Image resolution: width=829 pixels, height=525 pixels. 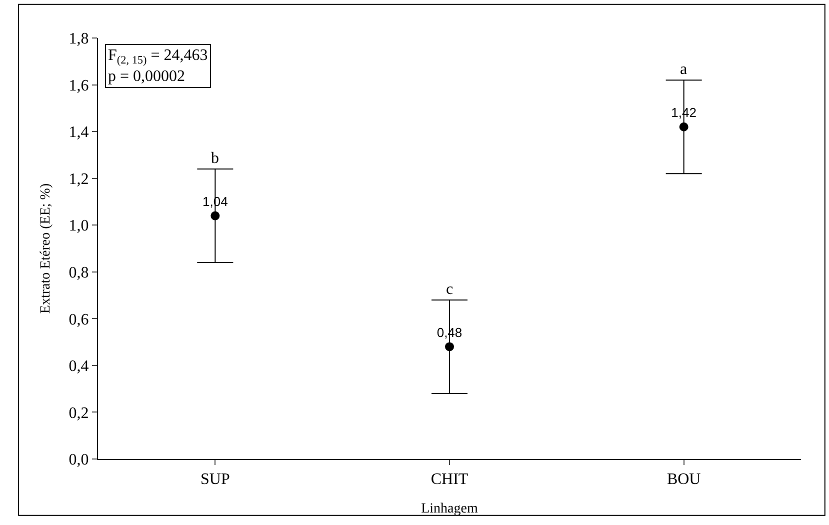 What do you see at coordinates (449, 509) in the screenshot?
I see `x-axis-title: Linhagem` at bounding box center [449, 509].